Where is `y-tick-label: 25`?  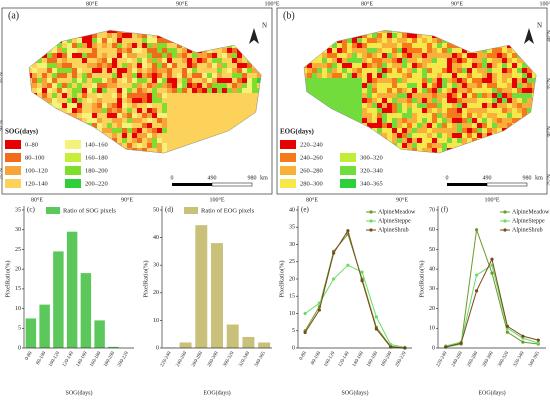 y-tick-label: 25 is located at coordinates (18, 250).